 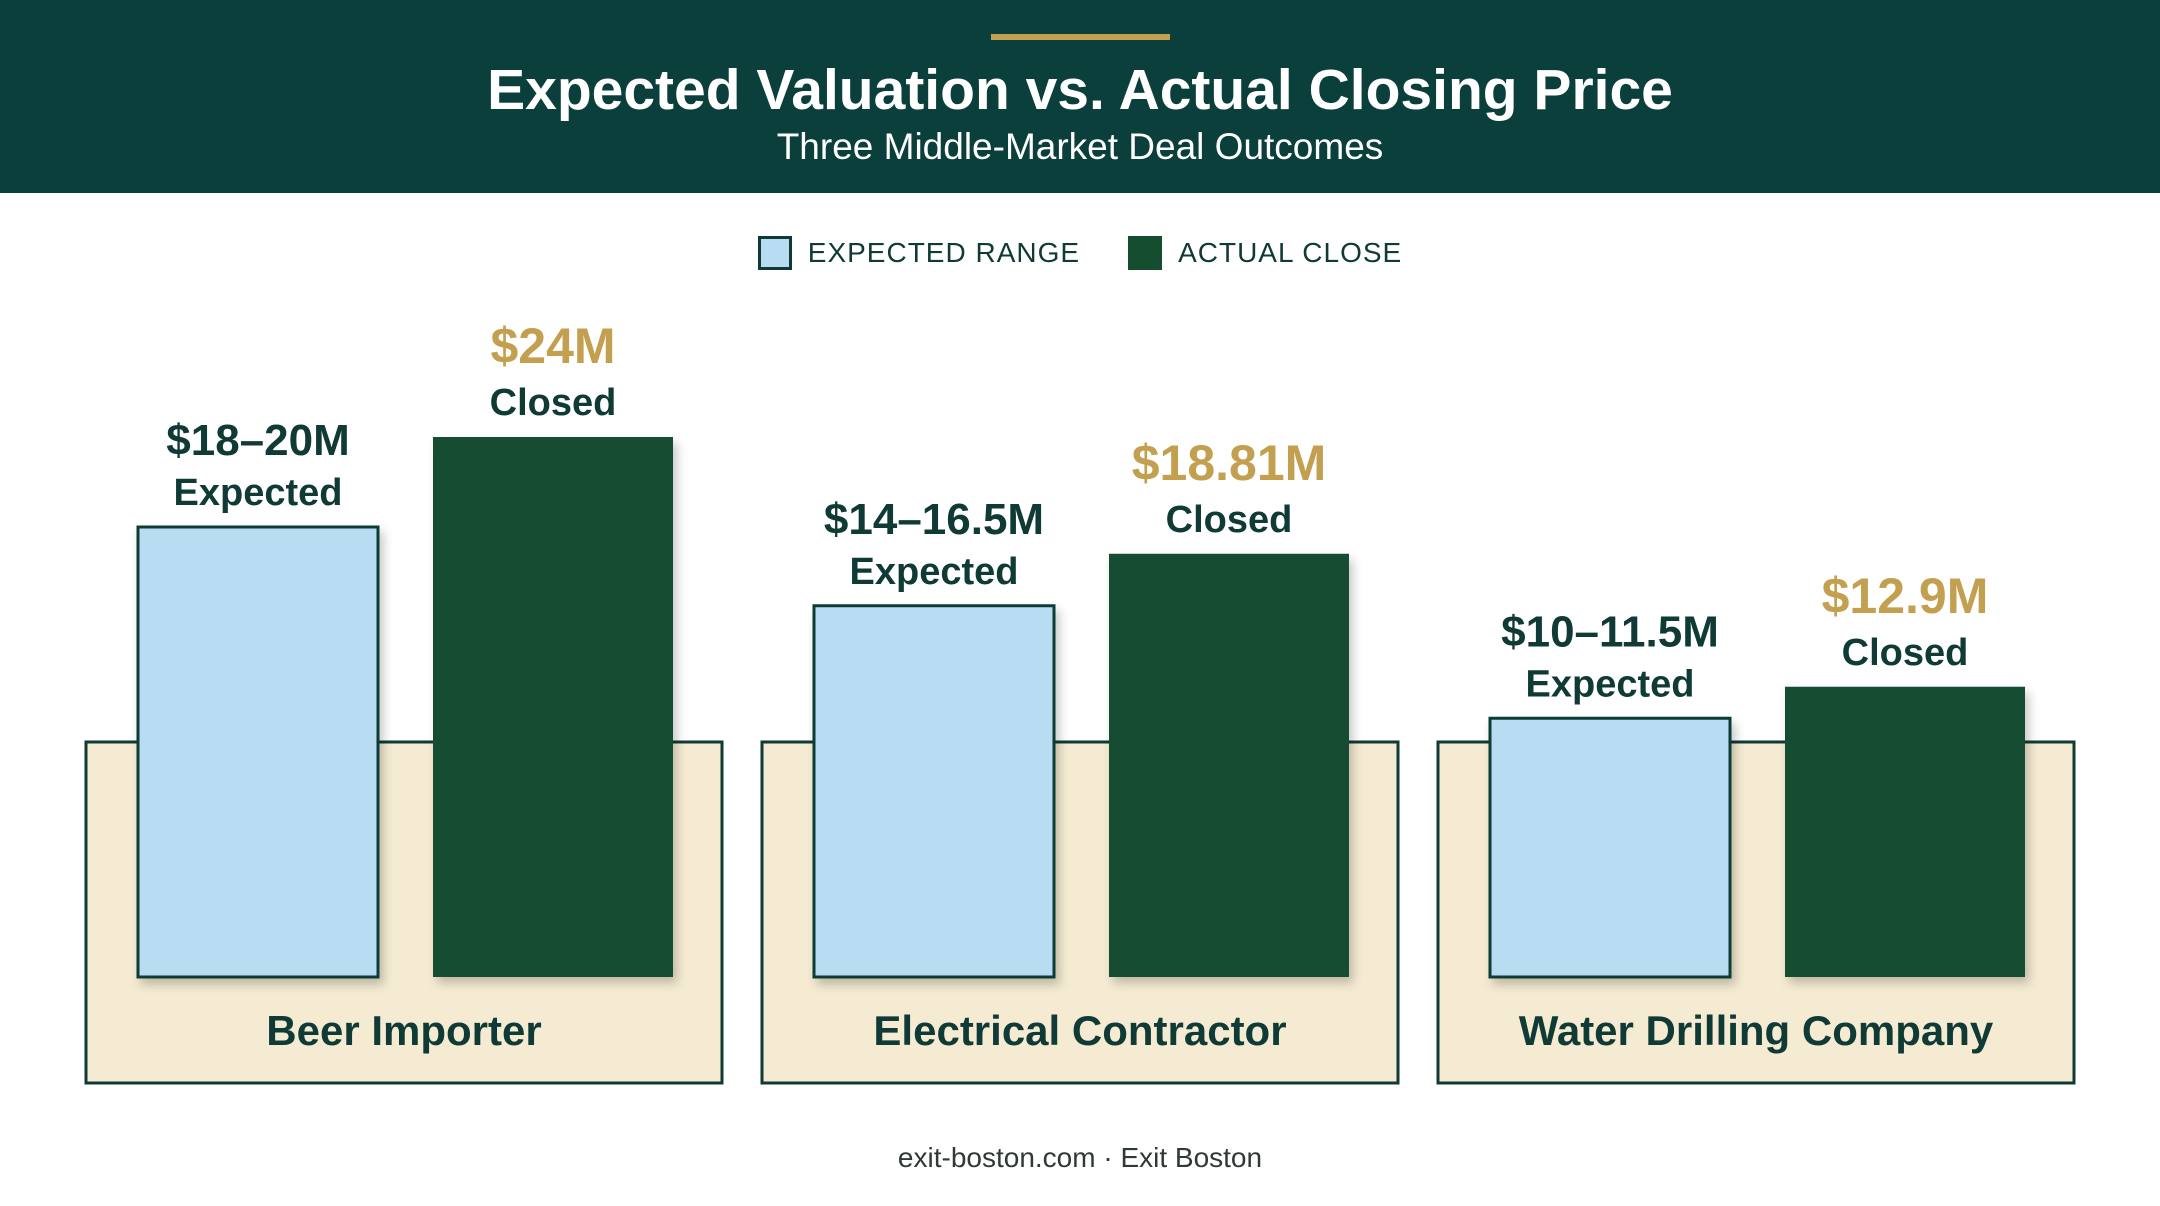 What do you see at coordinates (1610, 631) in the screenshot?
I see `data-label-expected-value: $10–11.5M` at bounding box center [1610, 631].